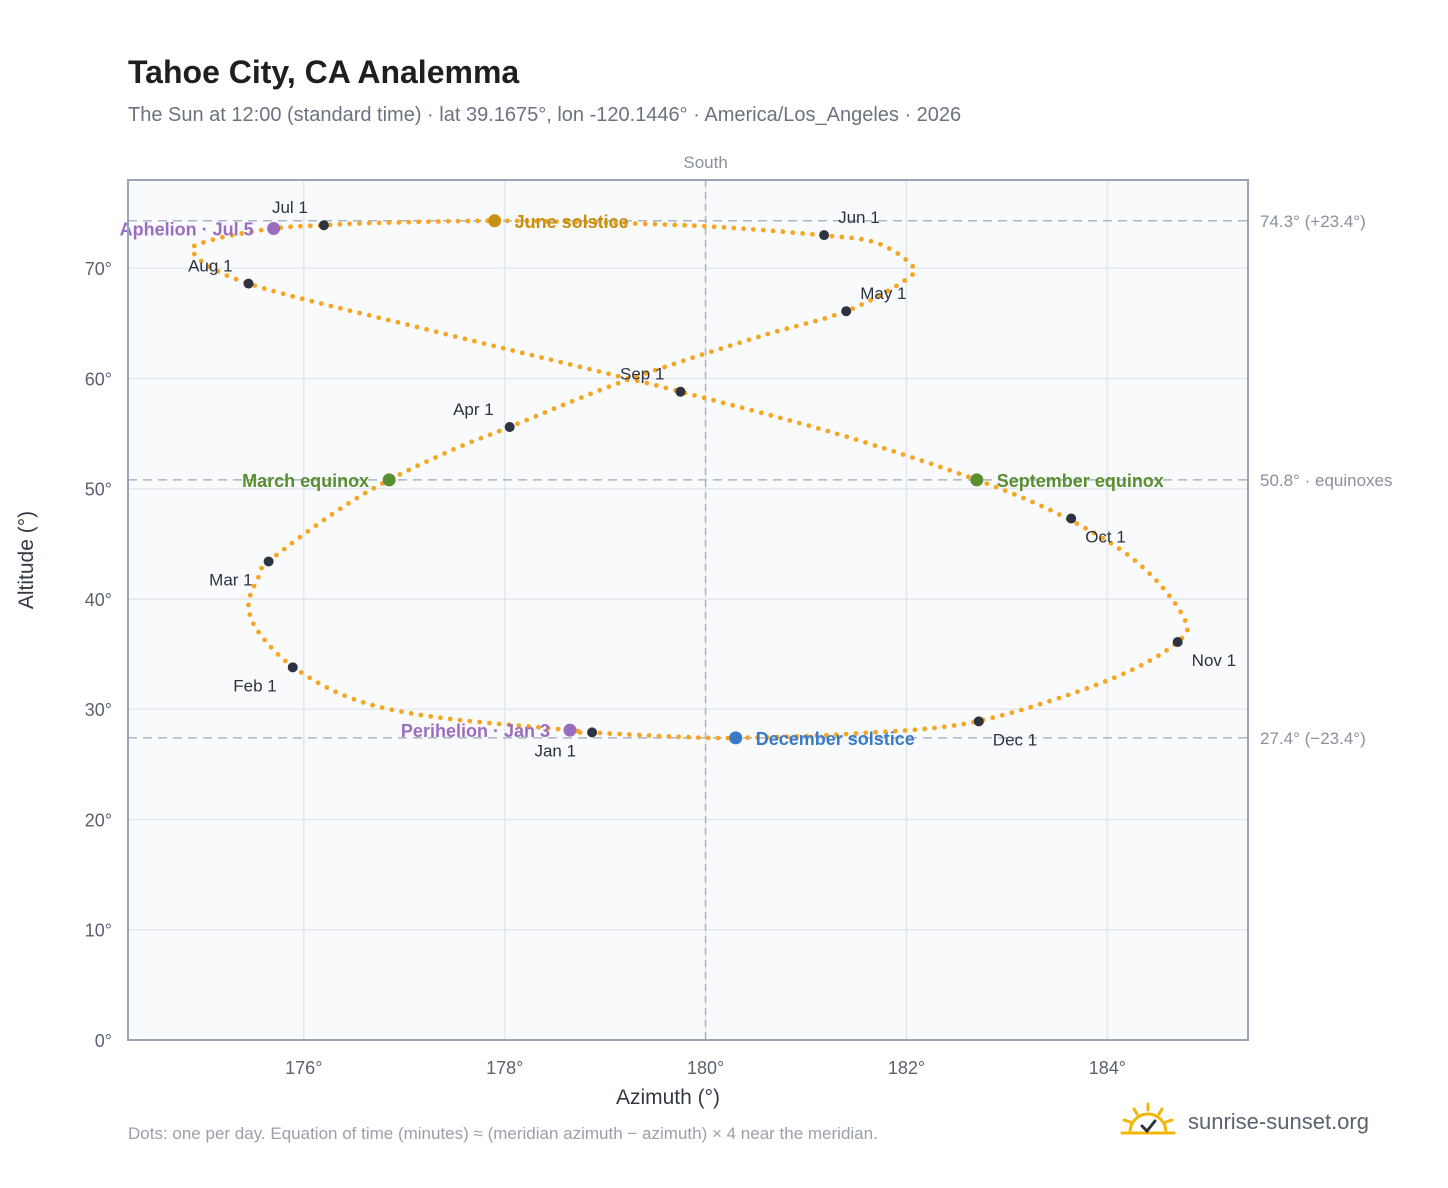 The image size is (1448, 1188). What do you see at coordinates (1313, 738) in the screenshot?
I see `altitude-reference-label: 27.4° (−23.4°)` at bounding box center [1313, 738].